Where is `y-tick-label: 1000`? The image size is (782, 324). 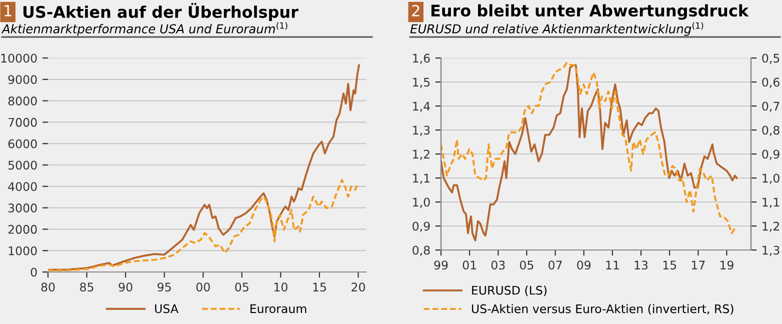
y-tick-label: 1000 is located at coordinates (22, 251).